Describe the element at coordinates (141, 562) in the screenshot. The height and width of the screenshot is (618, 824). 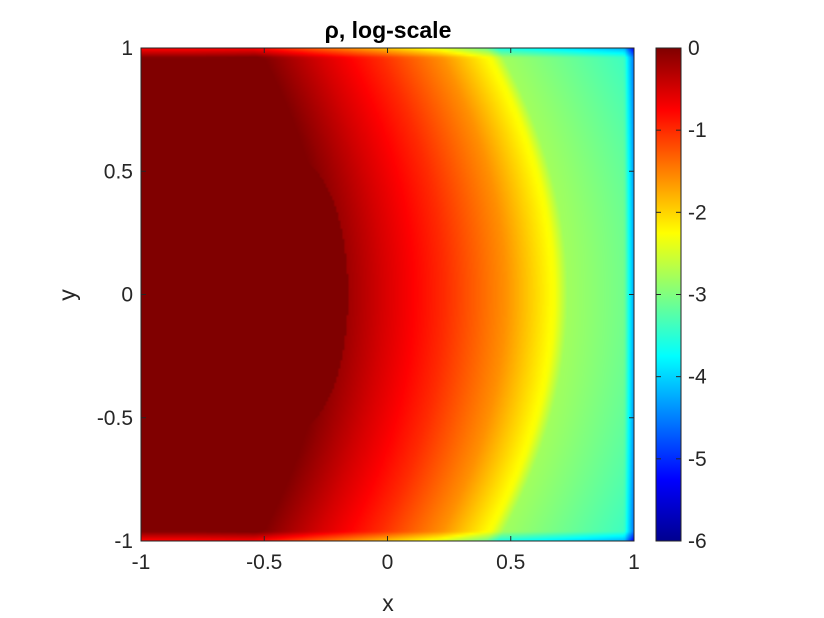
I see `x-tick-label: -1` at that location.